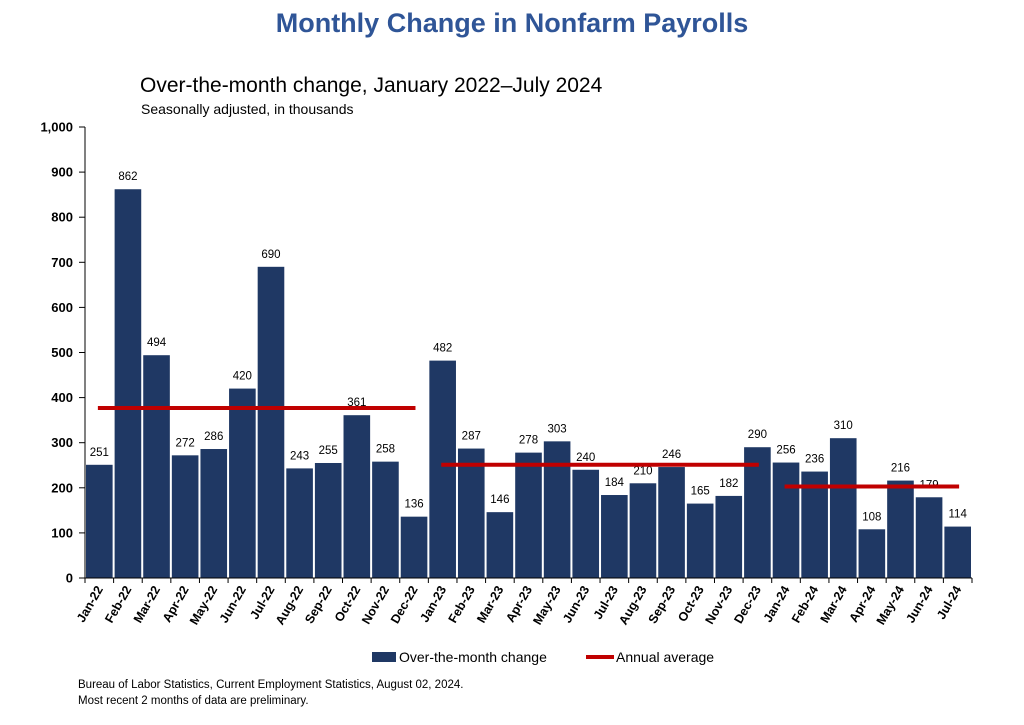  I want to click on data-label-Apr-23: 278, so click(528, 441).